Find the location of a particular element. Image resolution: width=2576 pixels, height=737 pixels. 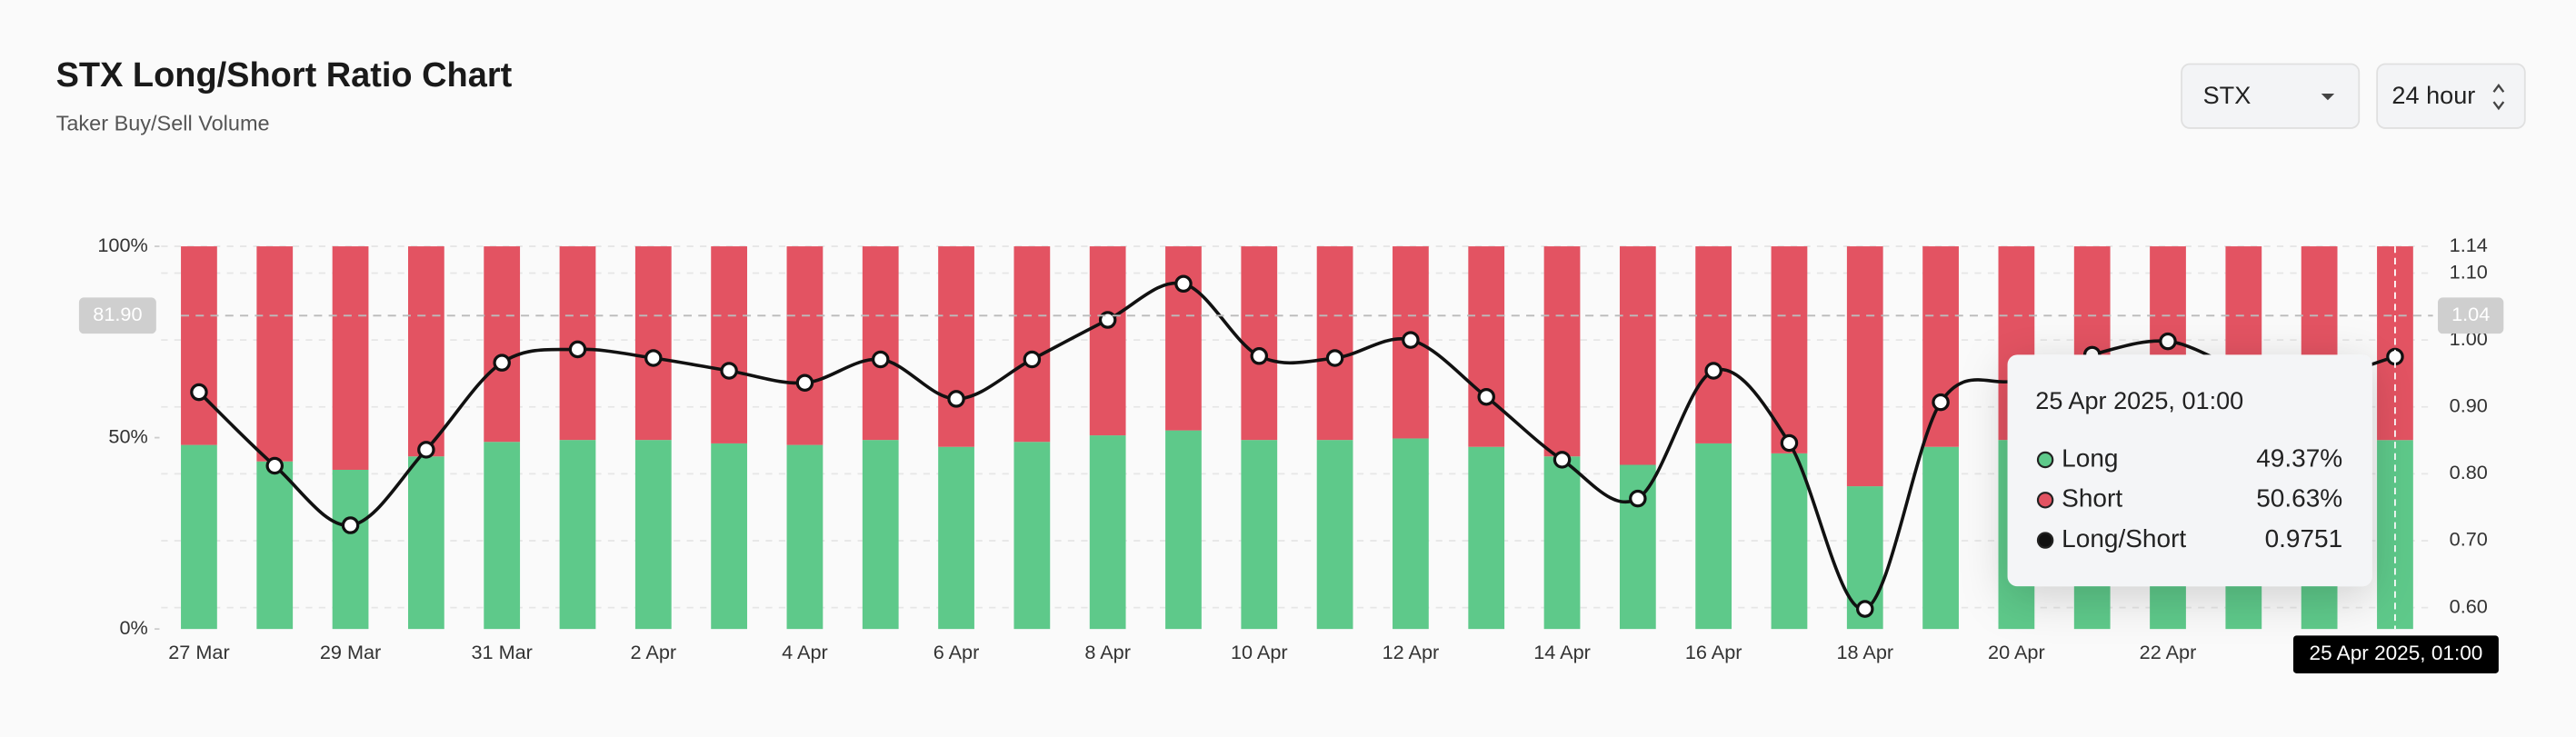

tooltip-name: Long is located at coordinates (2090, 457).